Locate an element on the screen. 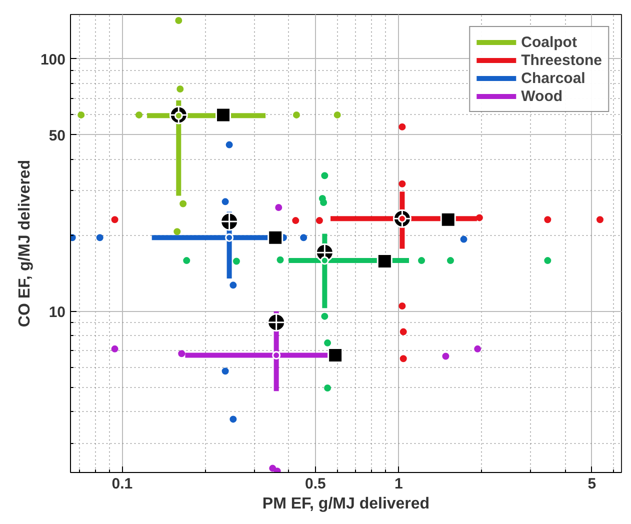  legend-label: Charcoal is located at coordinates (553, 78).